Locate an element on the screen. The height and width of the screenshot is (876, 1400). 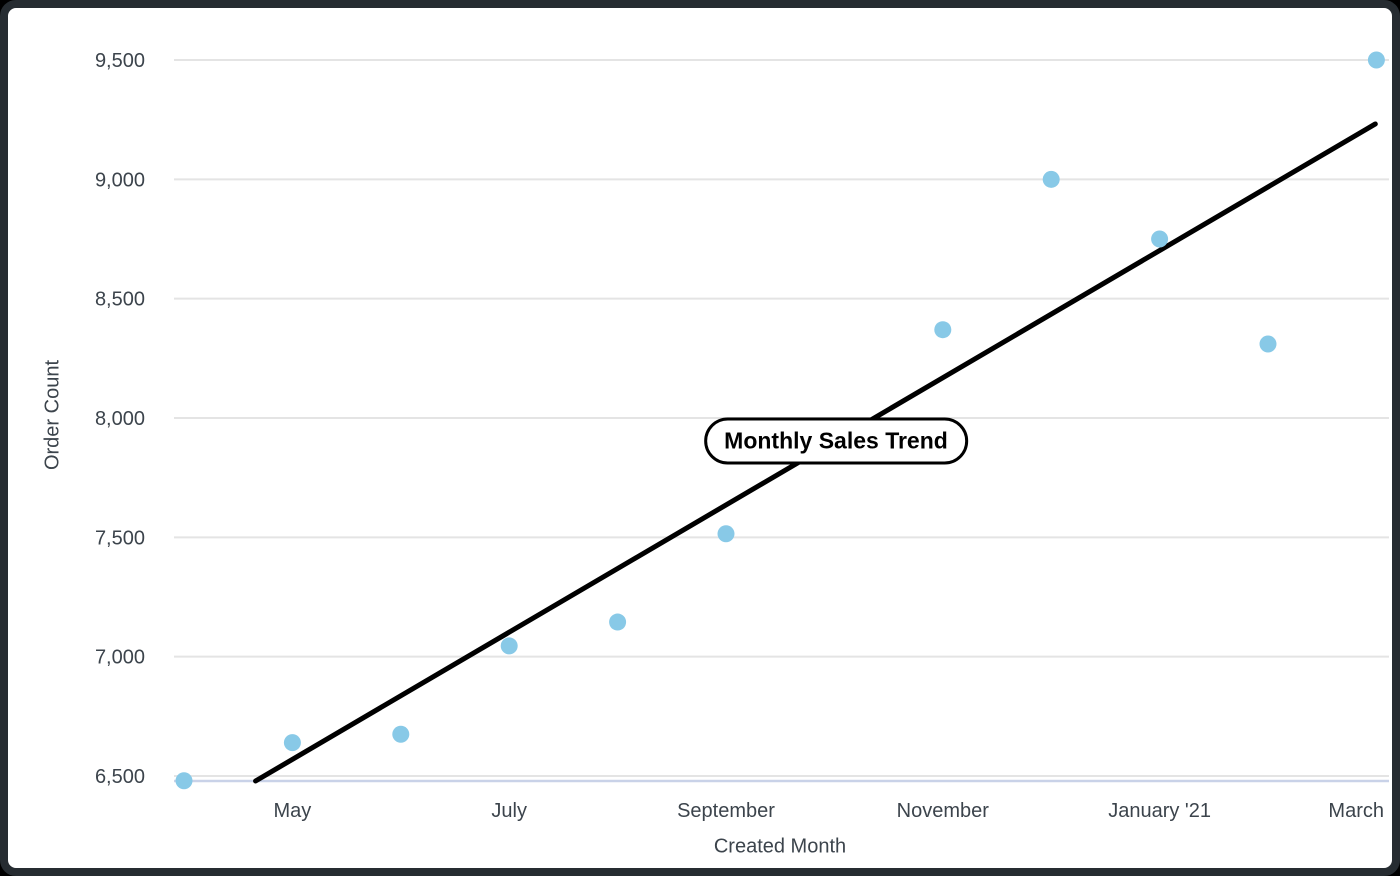
x-tick-label: January '21 is located at coordinates (1159, 811).